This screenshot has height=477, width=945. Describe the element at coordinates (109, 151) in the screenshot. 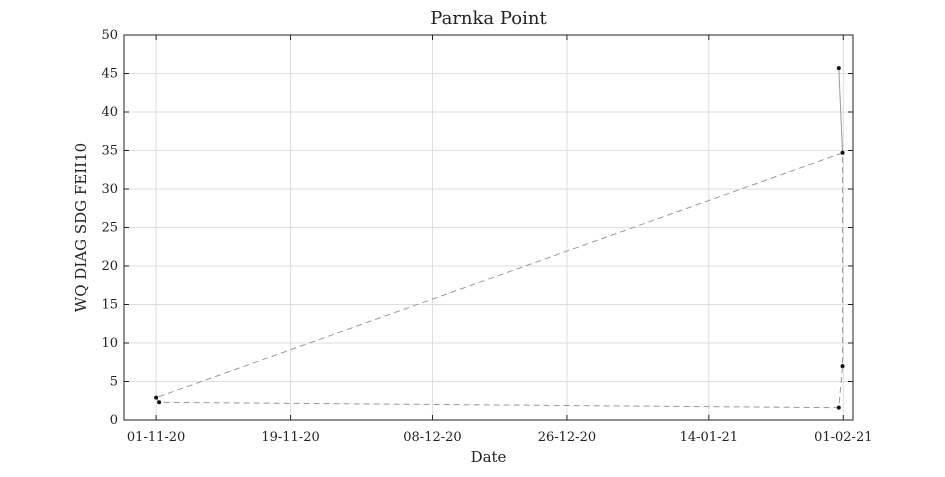

I see `y-tick-label: 35` at that location.